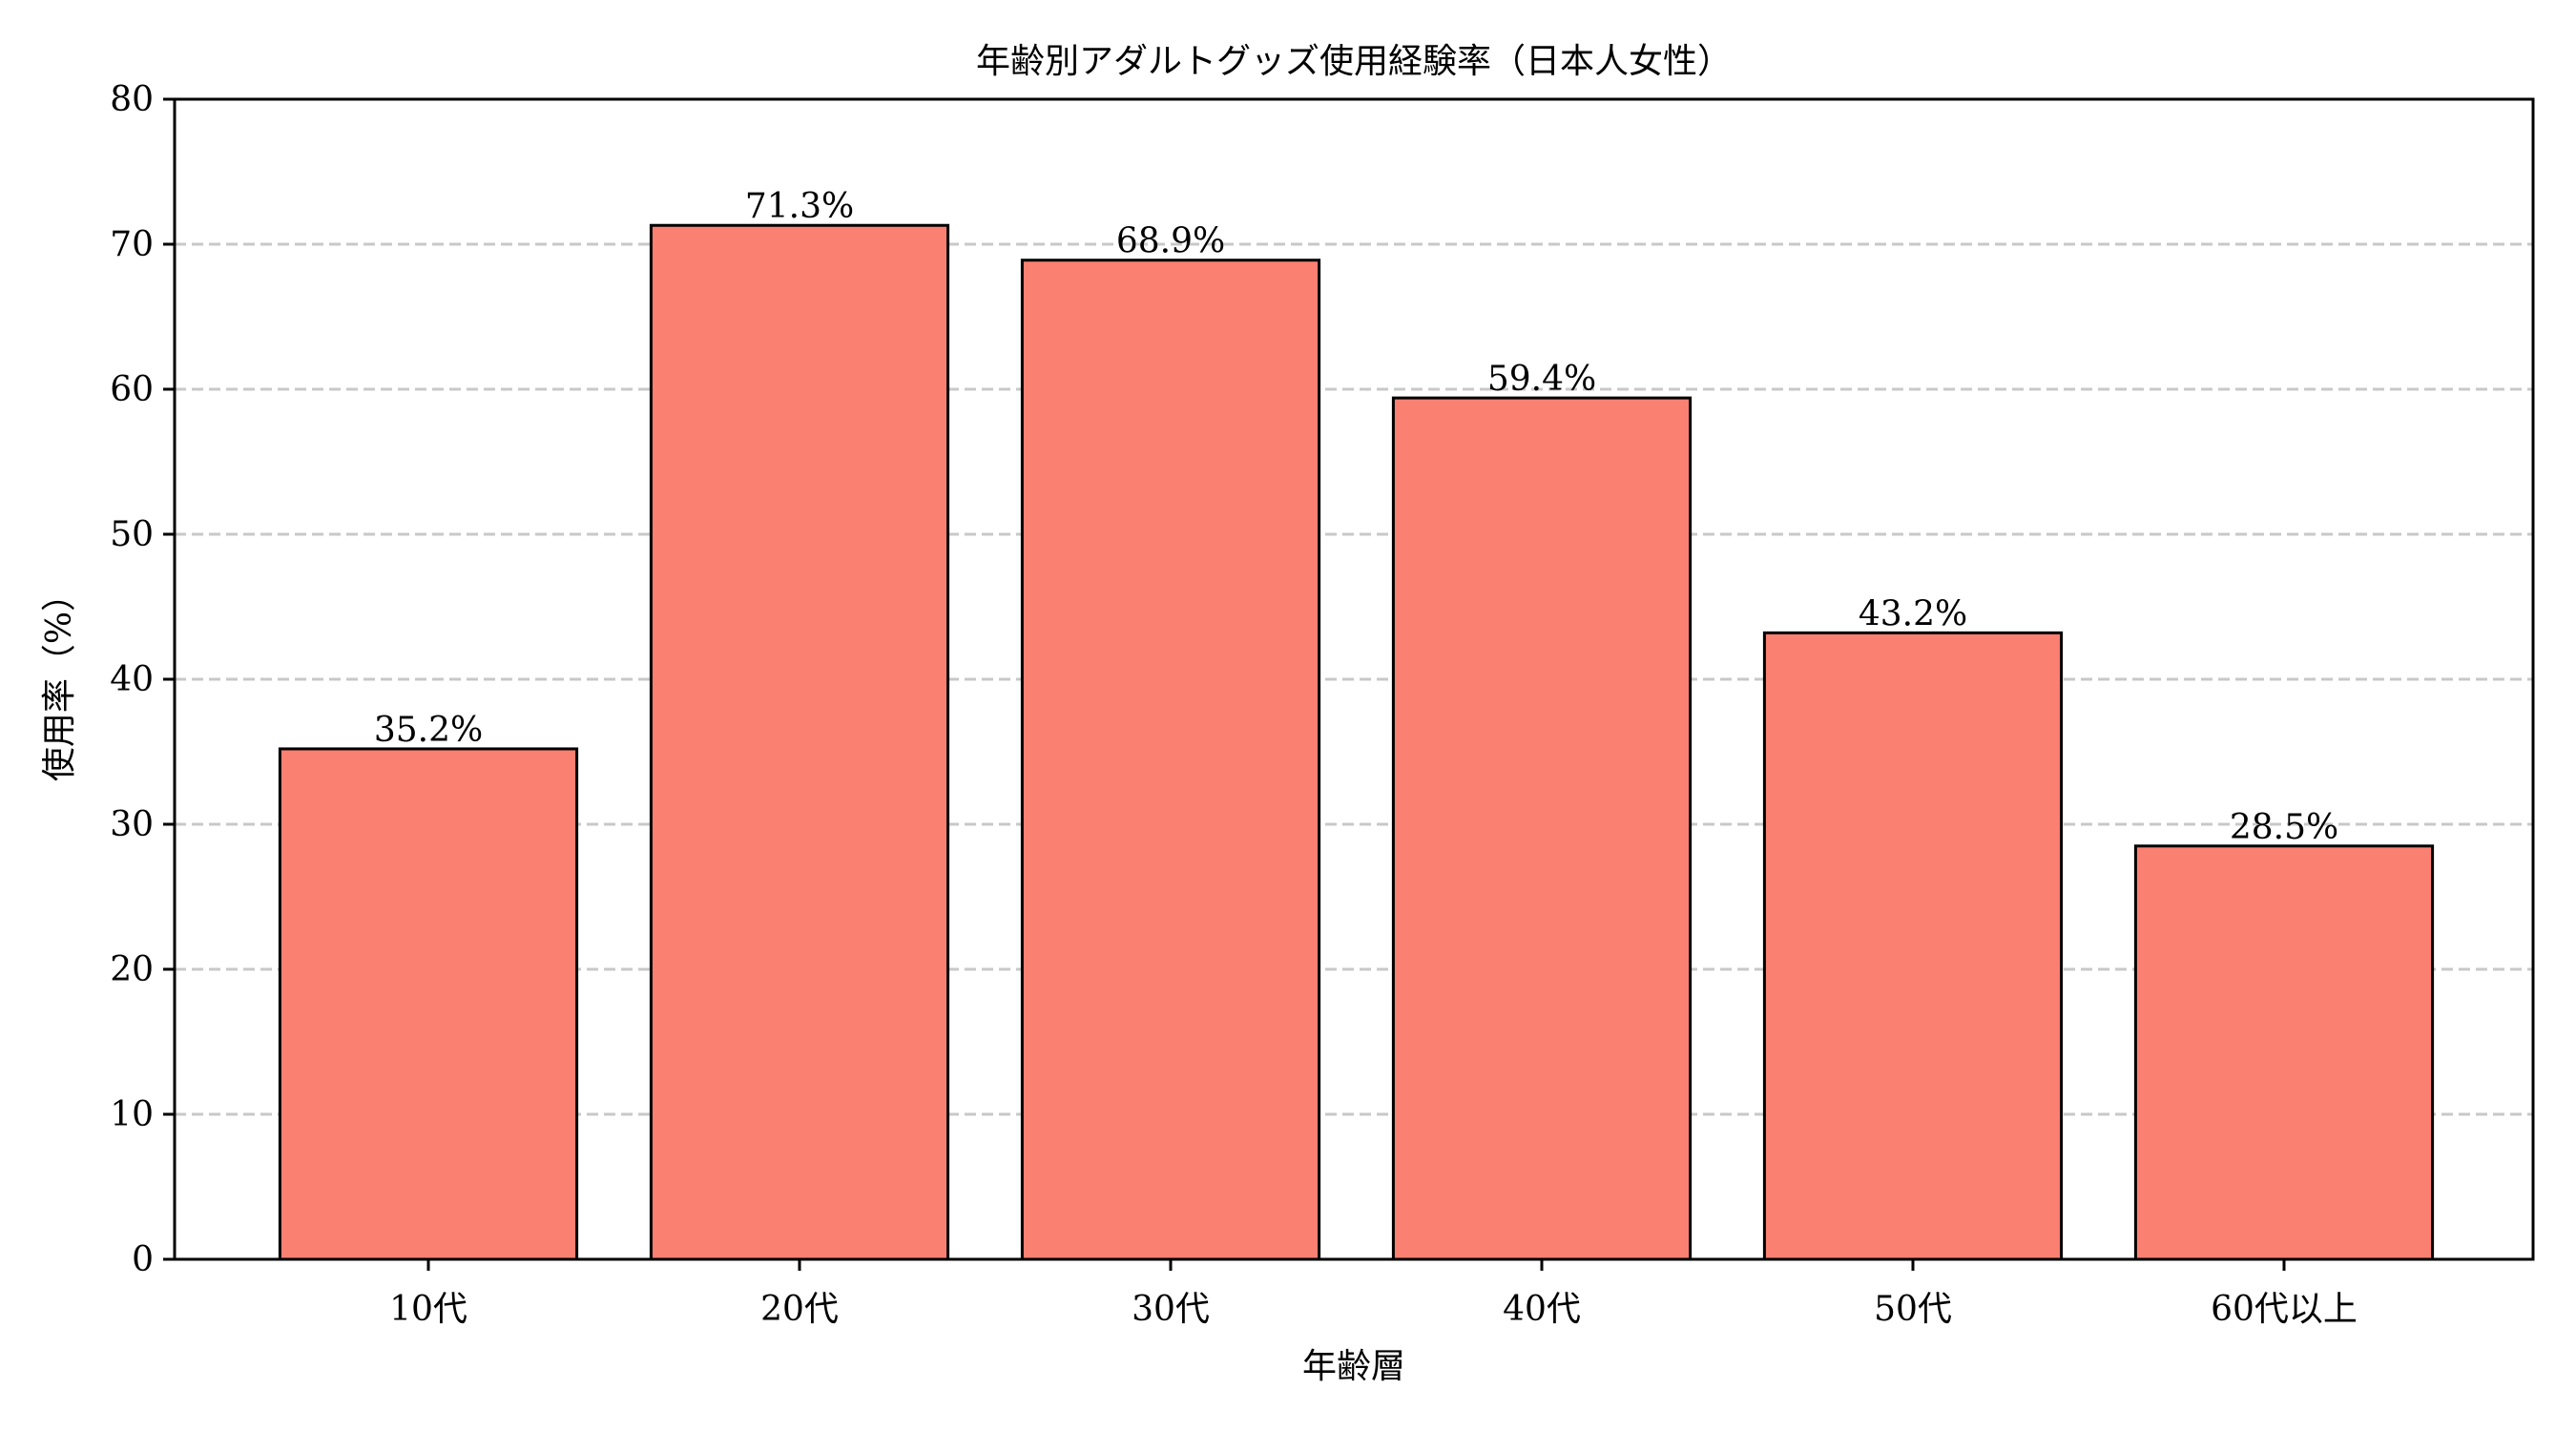 Image resolution: width=2576 pixels, height=1431 pixels. I want to click on x-axis-label: 年齢層, so click(1353, 1366).